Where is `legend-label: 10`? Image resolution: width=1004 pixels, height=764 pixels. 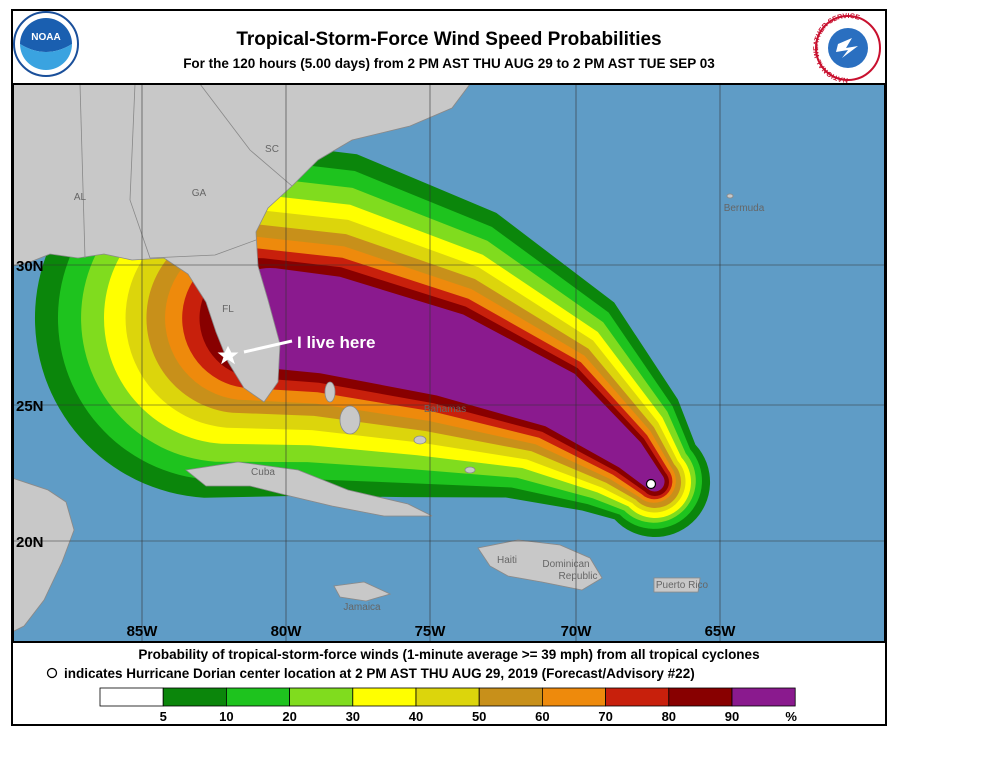 legend-label: 10 is located at coordinates (226, 716).